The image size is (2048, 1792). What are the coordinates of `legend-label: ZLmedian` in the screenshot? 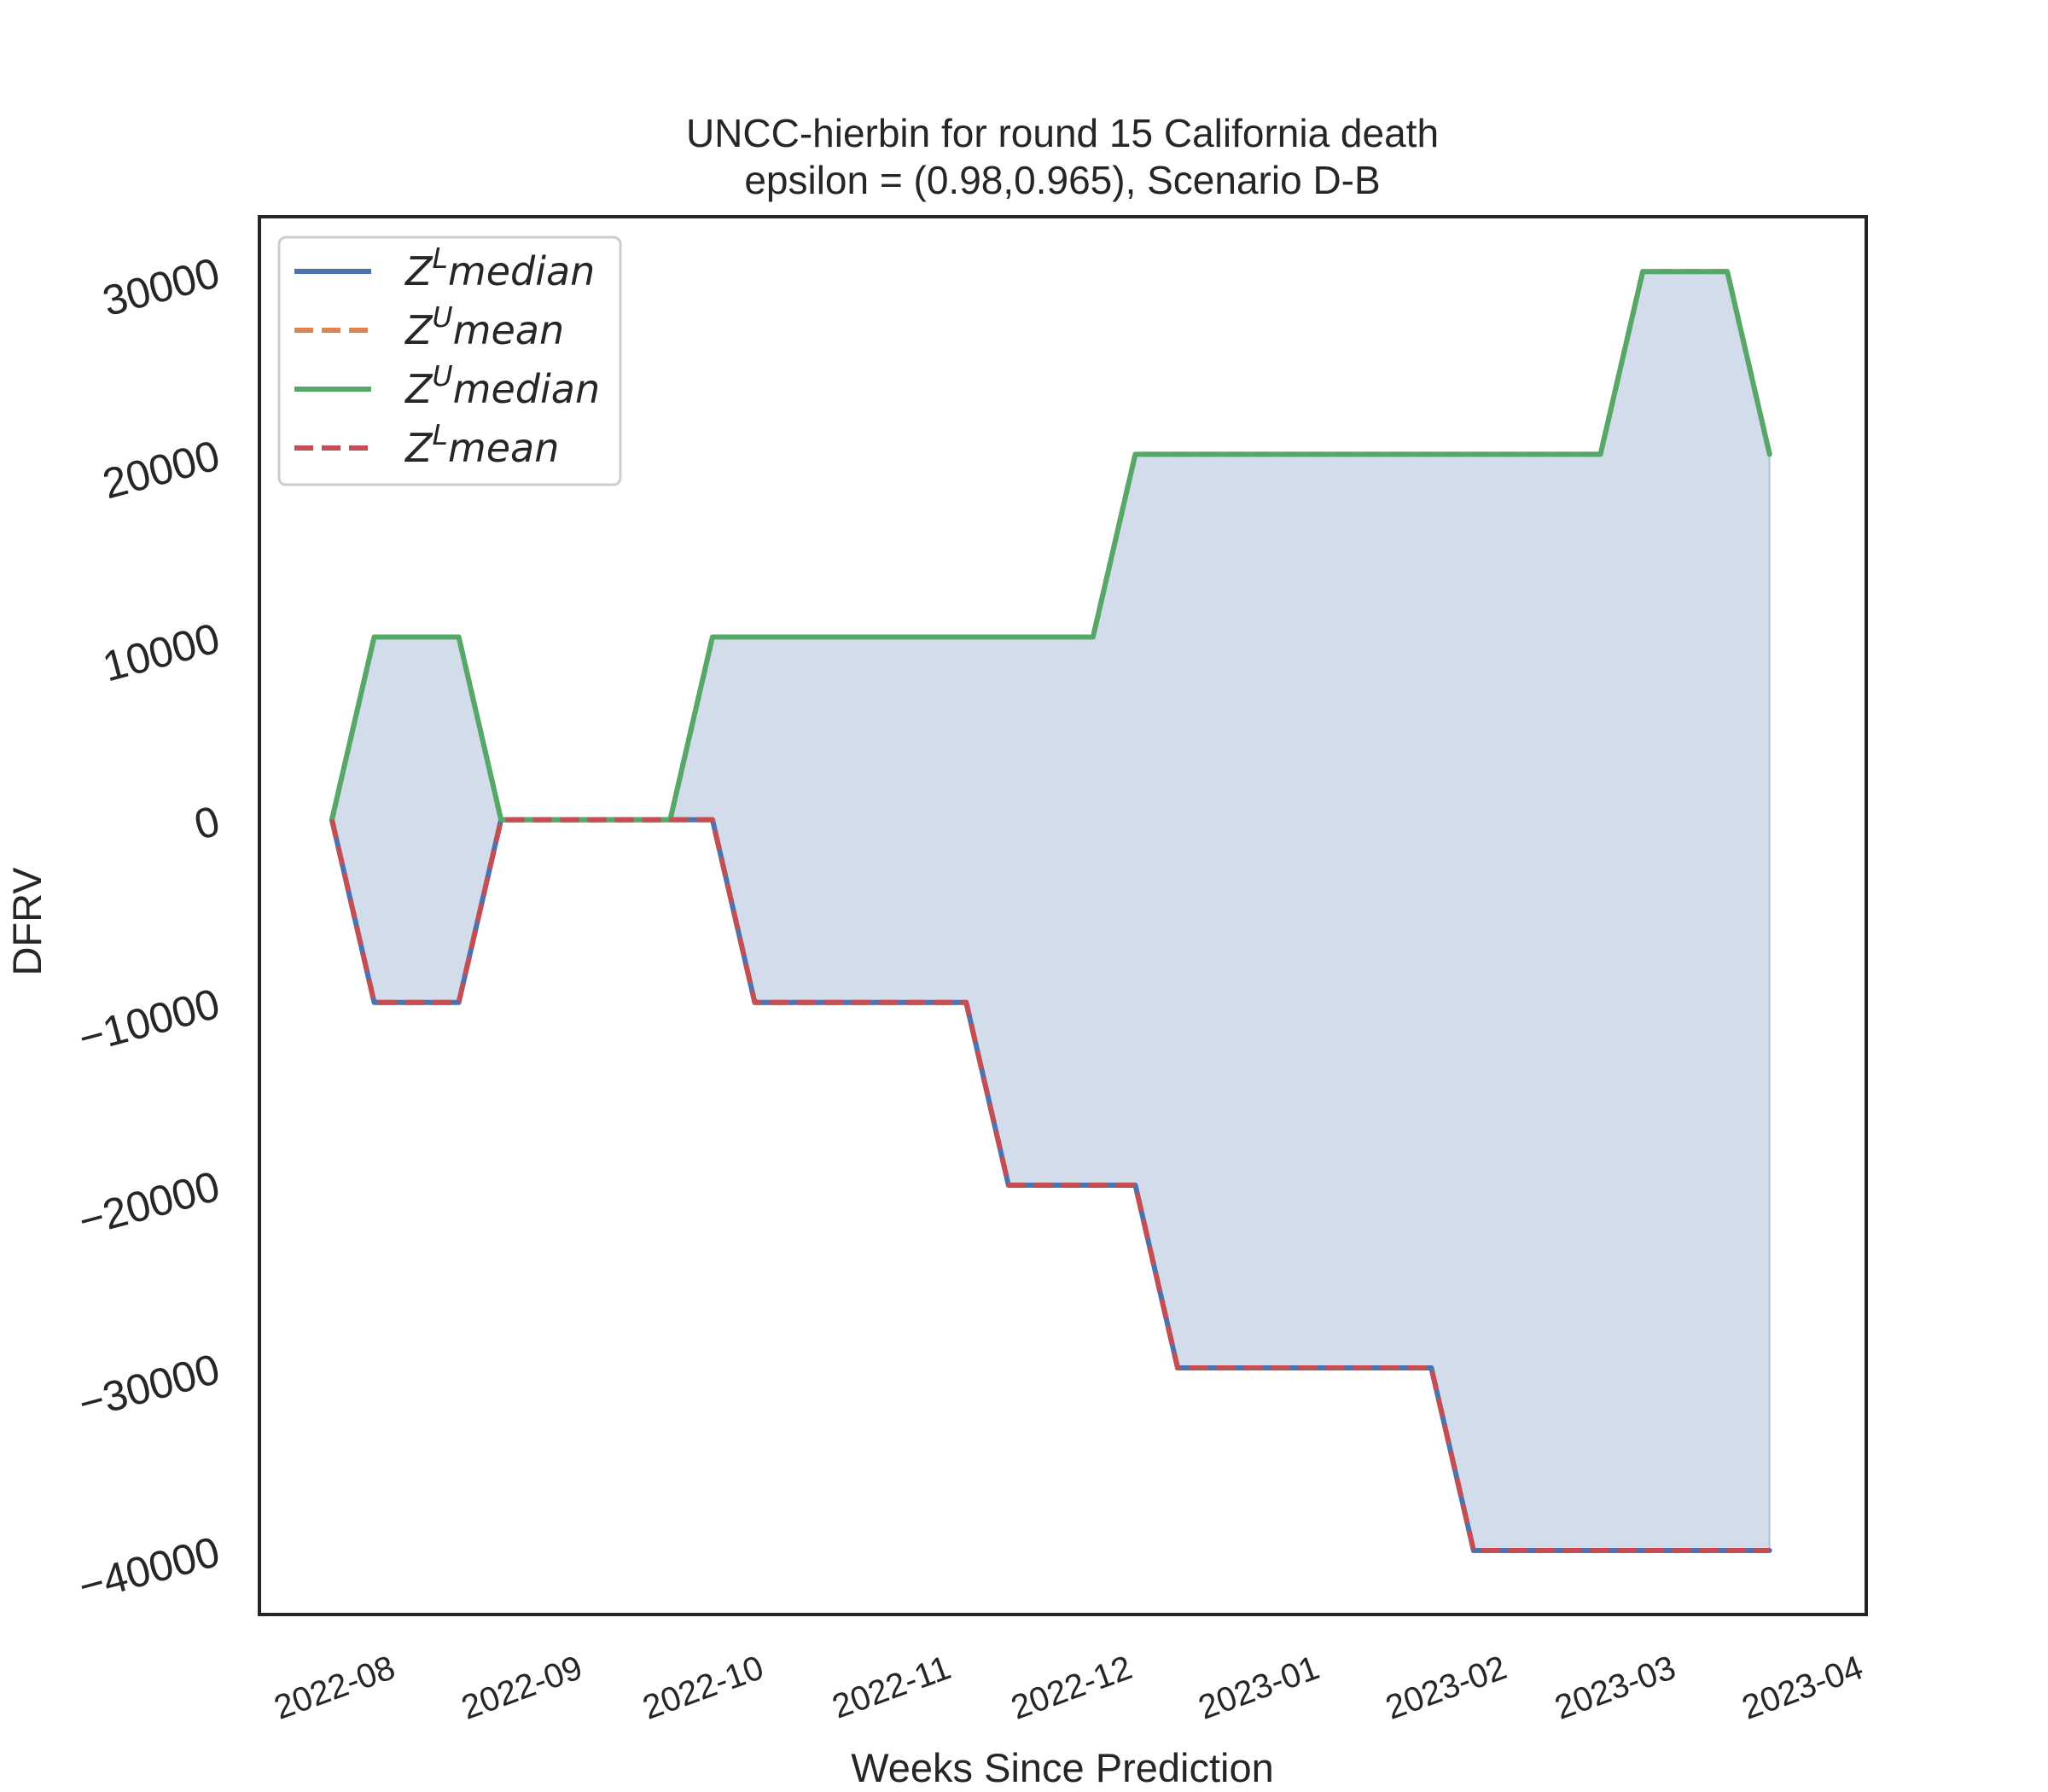 It's located at (500, 267).